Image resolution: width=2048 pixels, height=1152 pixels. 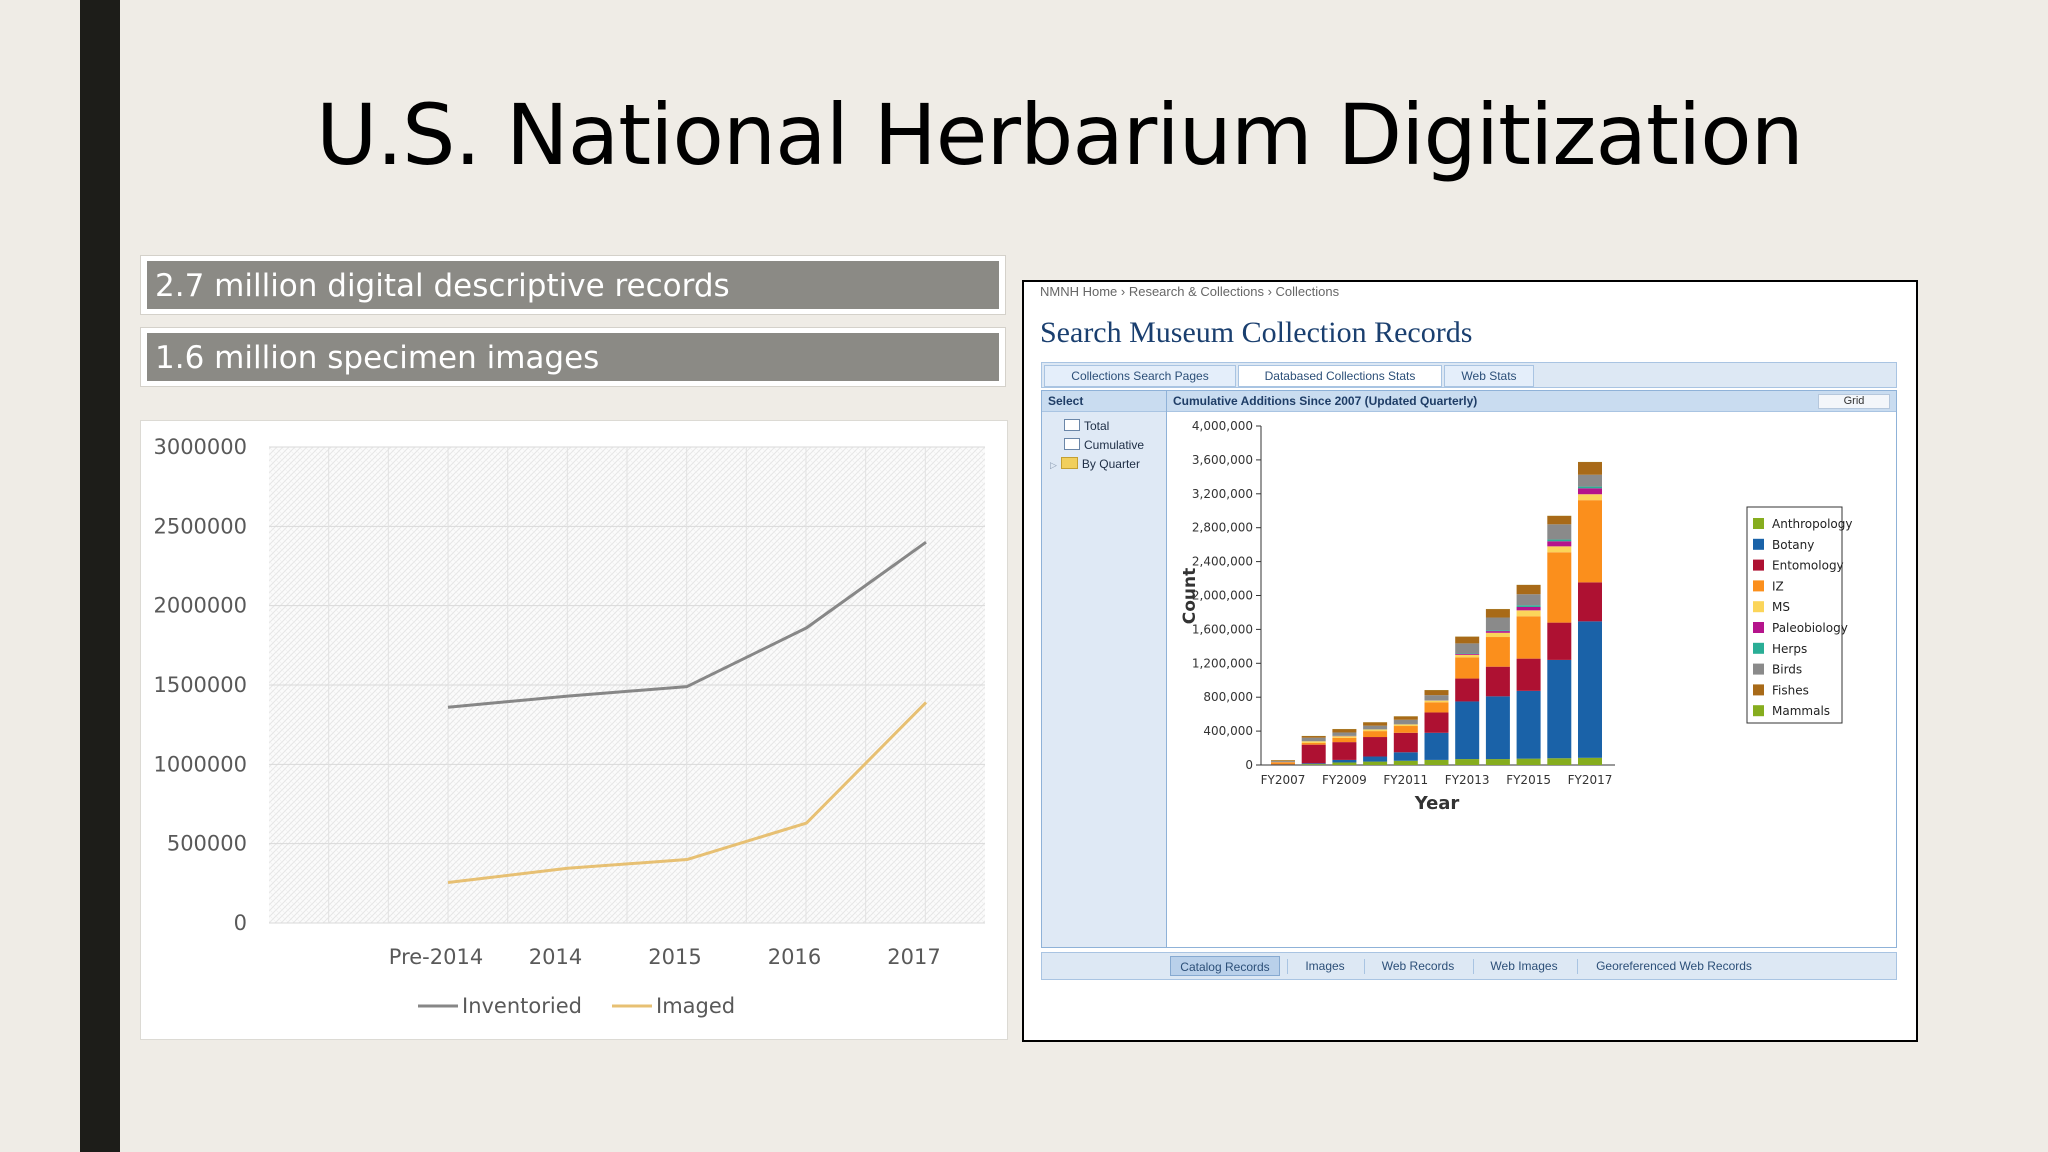 What do you see at coordinates (1222, 494) in the screenshot?
I see `y-tick-label: 3,200,000` at bounding box center [1222, 494].